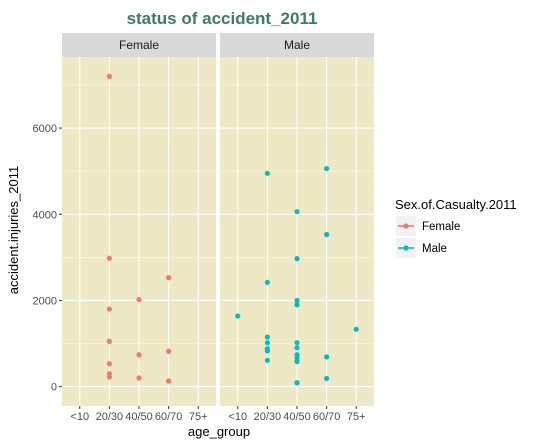  I want to click on legend-title: Sex.of.Casualty.2011, so click(456, 204).